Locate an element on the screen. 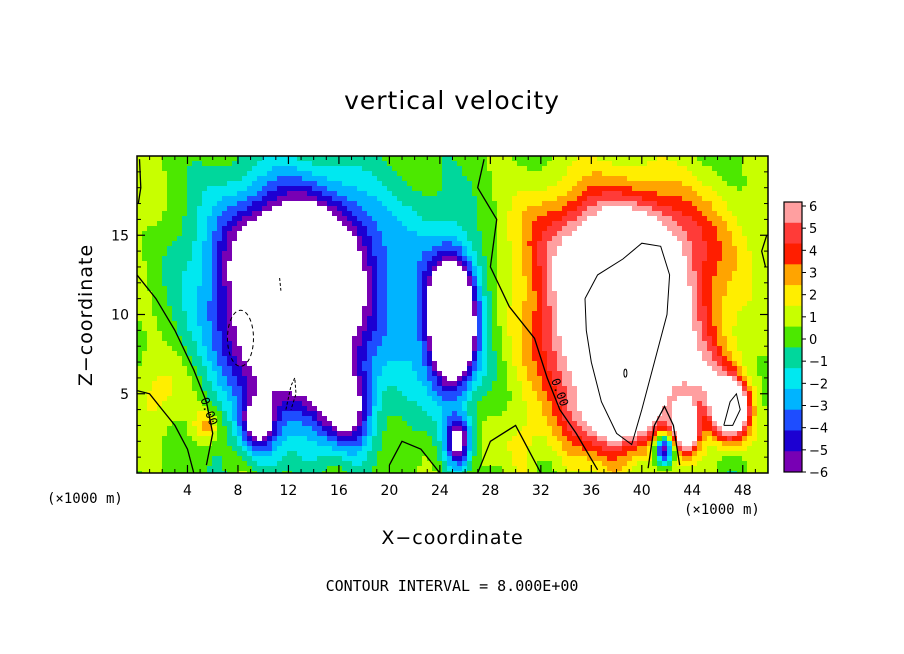 Image resolution: width=904 pixels, height=654 pixels. colorbar-label: −6 is located at coordinates (818, 473).